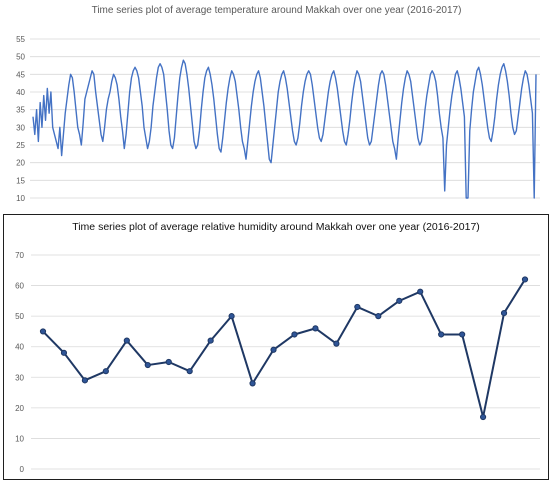  Describe the element at coordinates (19, 255) in the screenshot. I see `y-tick-label: 70` at that location.